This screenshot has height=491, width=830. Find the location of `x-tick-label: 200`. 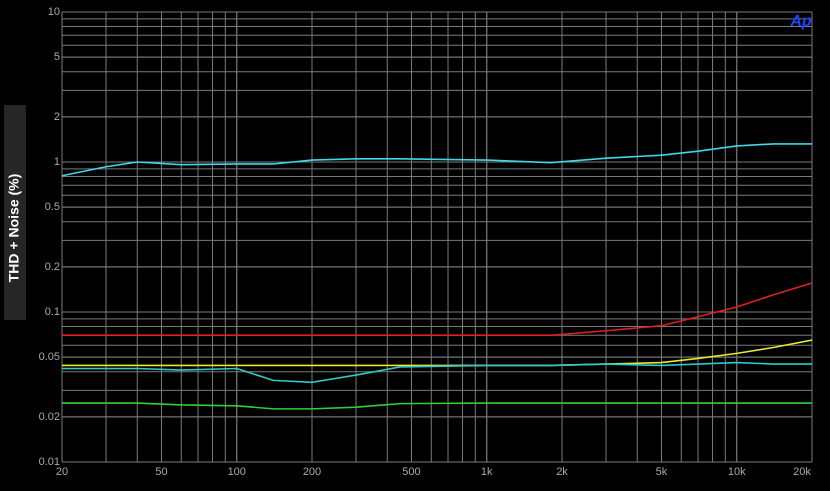

x-tick-label: 200 is located at coordinates (312, 472).